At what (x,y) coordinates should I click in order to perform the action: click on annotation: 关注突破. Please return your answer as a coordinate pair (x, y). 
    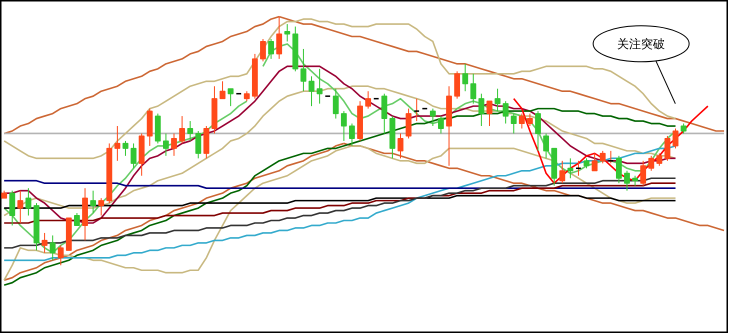
    Looking at the image, I should click on (641, 43).